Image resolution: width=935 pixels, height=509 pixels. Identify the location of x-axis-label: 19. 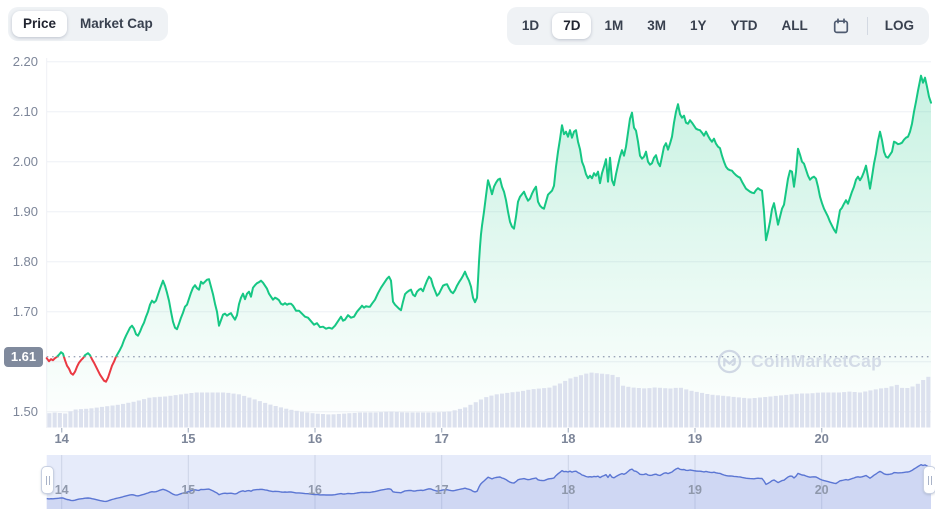
(695, 438).